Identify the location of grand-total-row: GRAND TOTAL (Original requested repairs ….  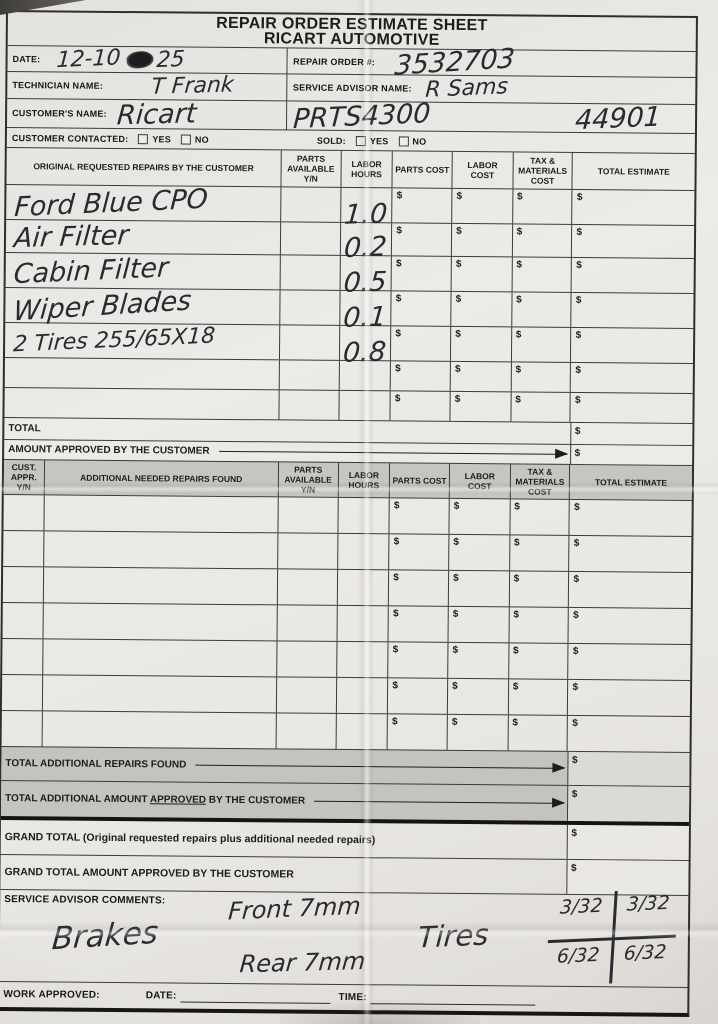
(344, 837).